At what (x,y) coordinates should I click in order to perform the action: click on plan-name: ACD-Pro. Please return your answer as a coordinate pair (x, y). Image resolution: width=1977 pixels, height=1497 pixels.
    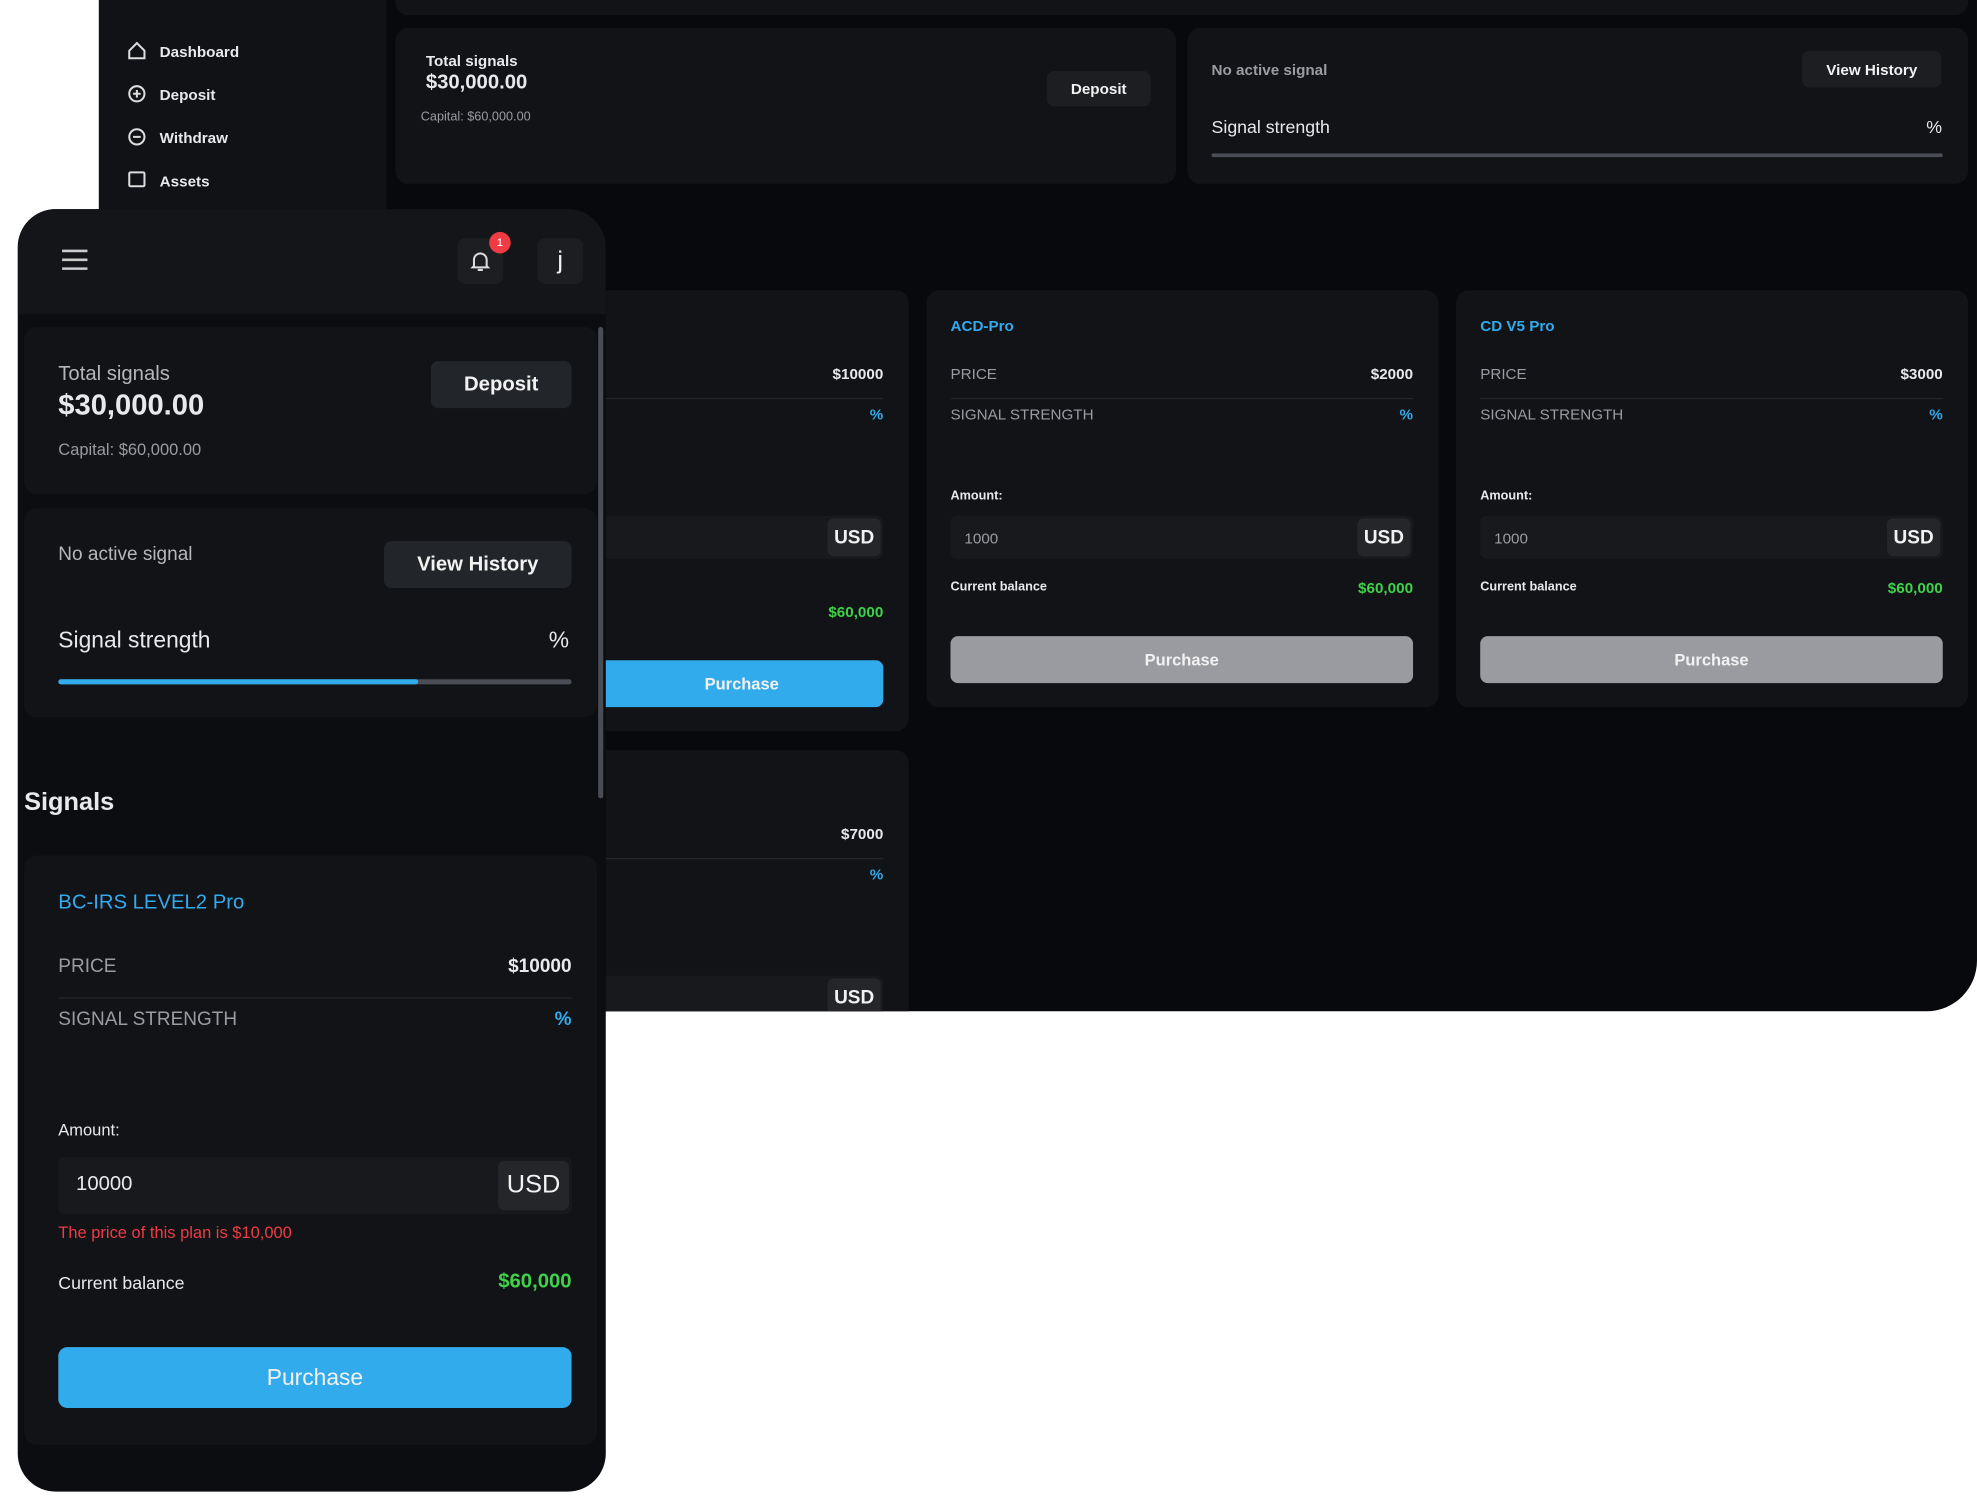
    Looking at the image, I should click on (982, 325).